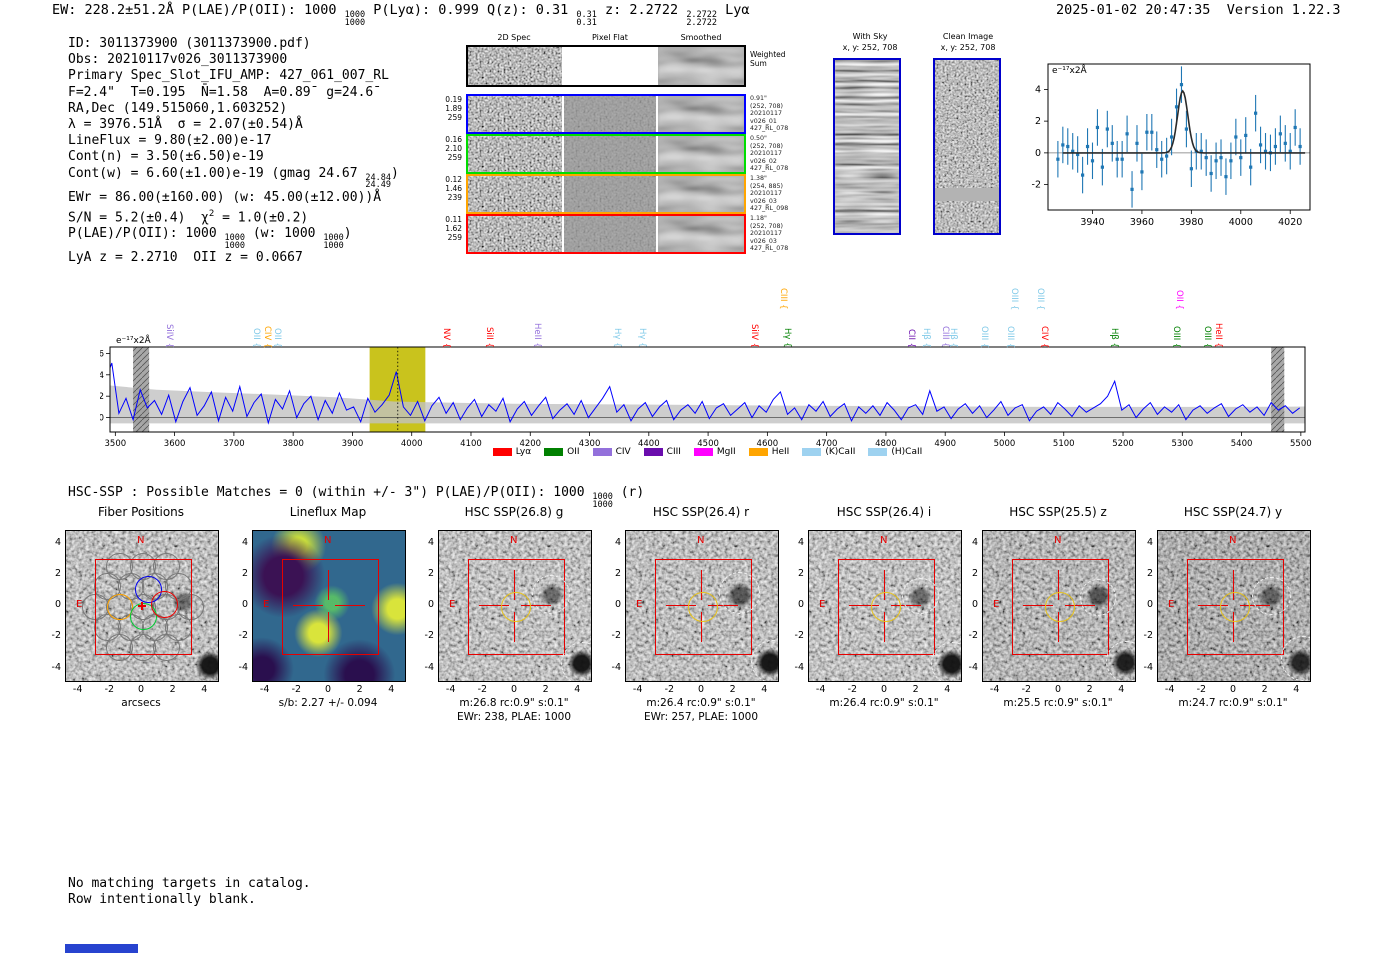 Image resolution: width=1400 pixels, height=953 pixels. I want to click on legend-item: HeII, so click(769, 452).